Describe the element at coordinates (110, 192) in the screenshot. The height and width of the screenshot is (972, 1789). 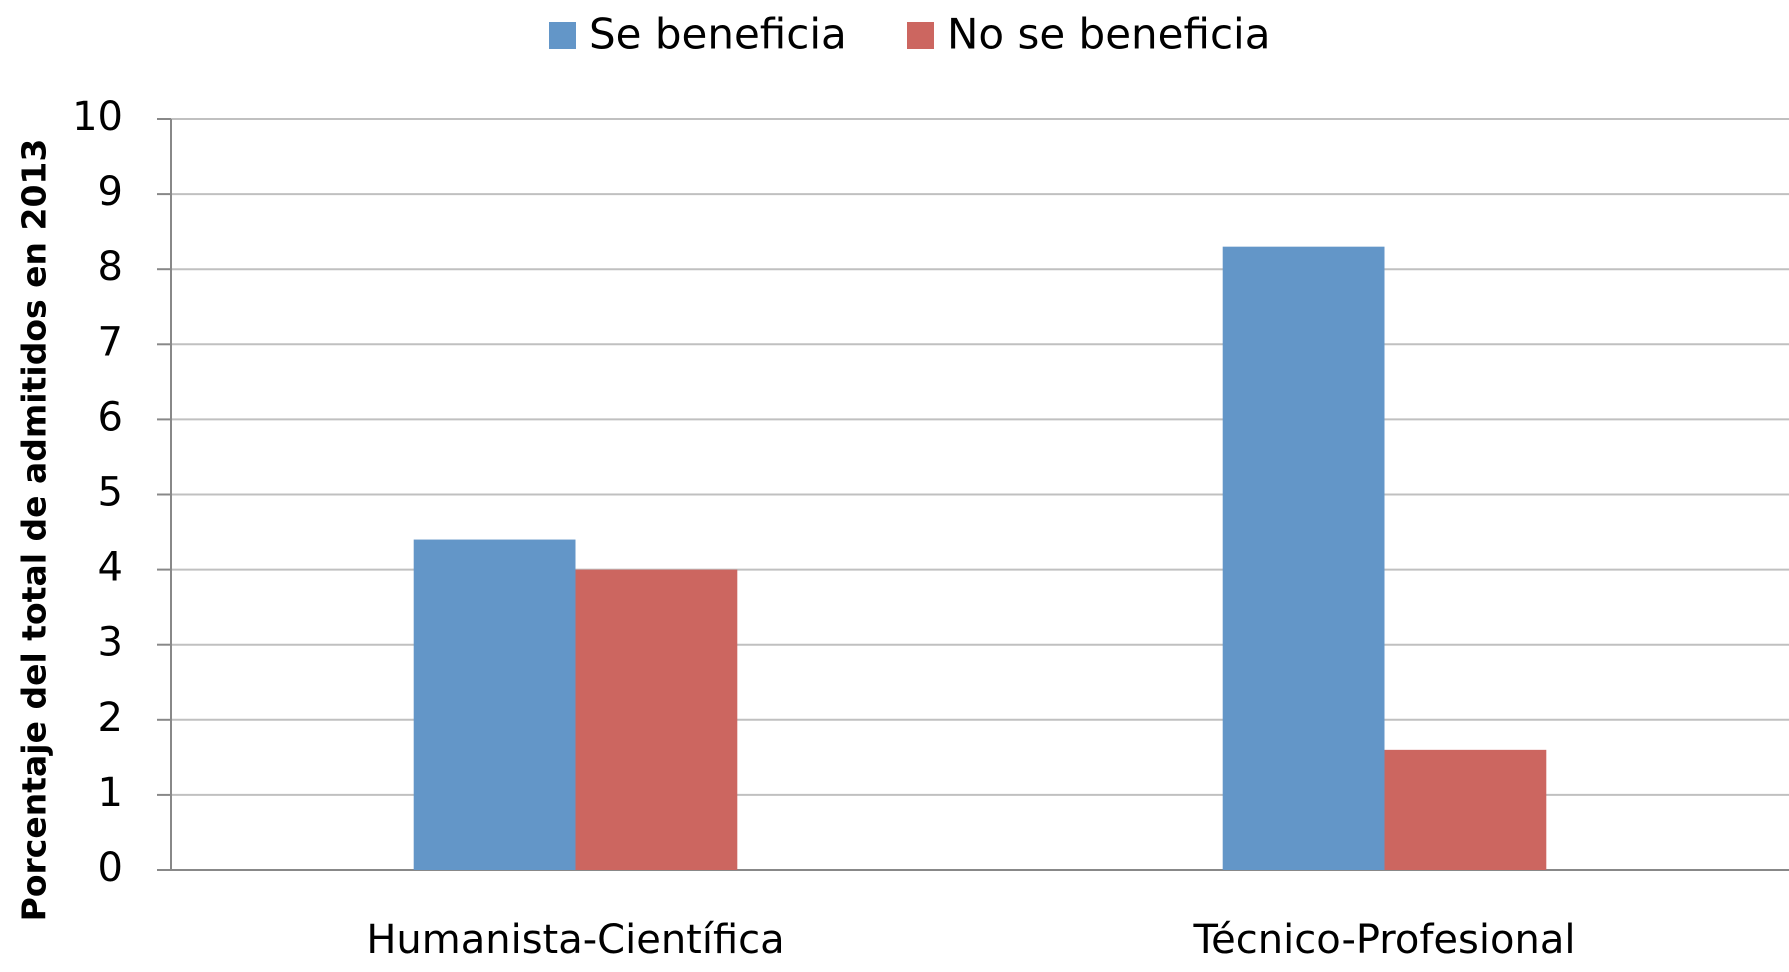
I see `y-tick-label: 9` at that location.